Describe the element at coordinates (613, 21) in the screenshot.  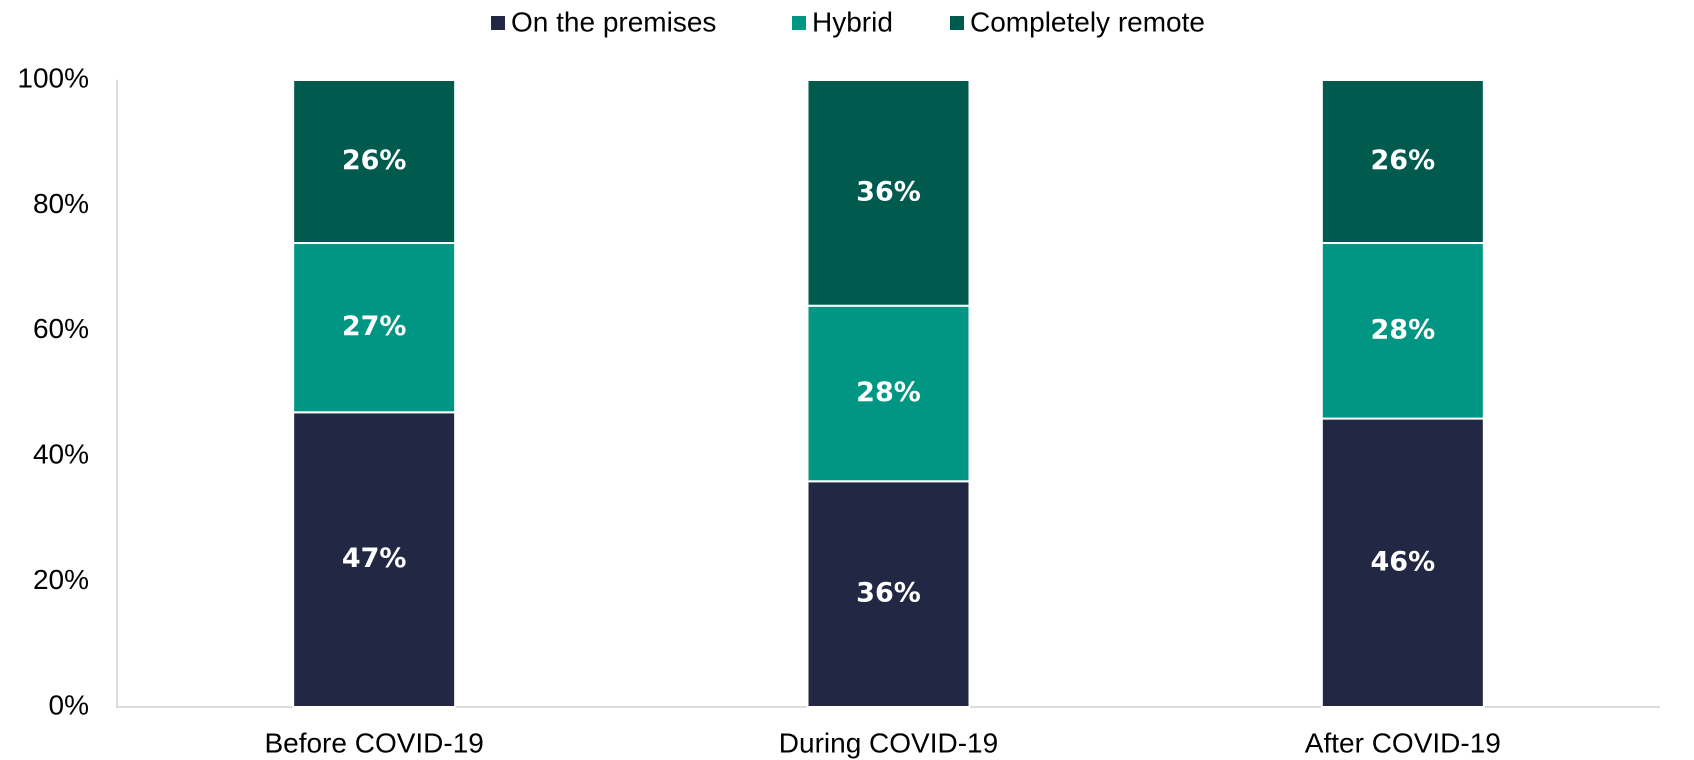
I see `legend-label: On the premises` at that location.